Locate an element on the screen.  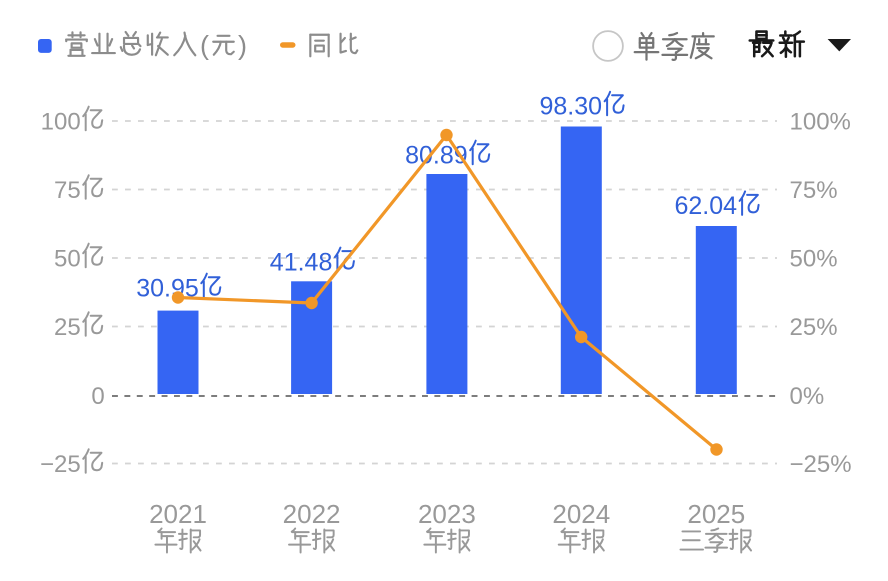
svg-text: 75 is located at coordinates (67, 190).